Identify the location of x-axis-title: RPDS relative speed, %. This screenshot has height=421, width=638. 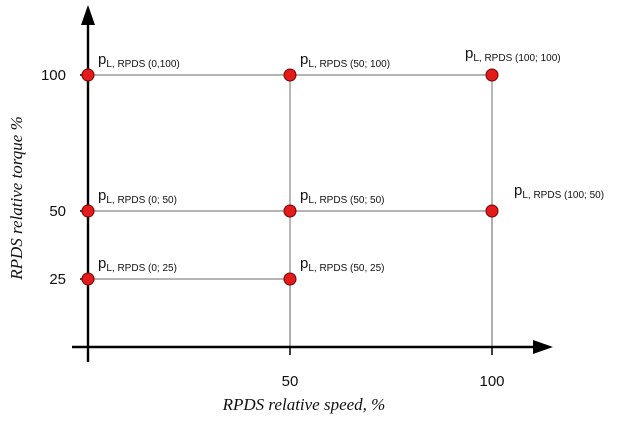
(304, 404).